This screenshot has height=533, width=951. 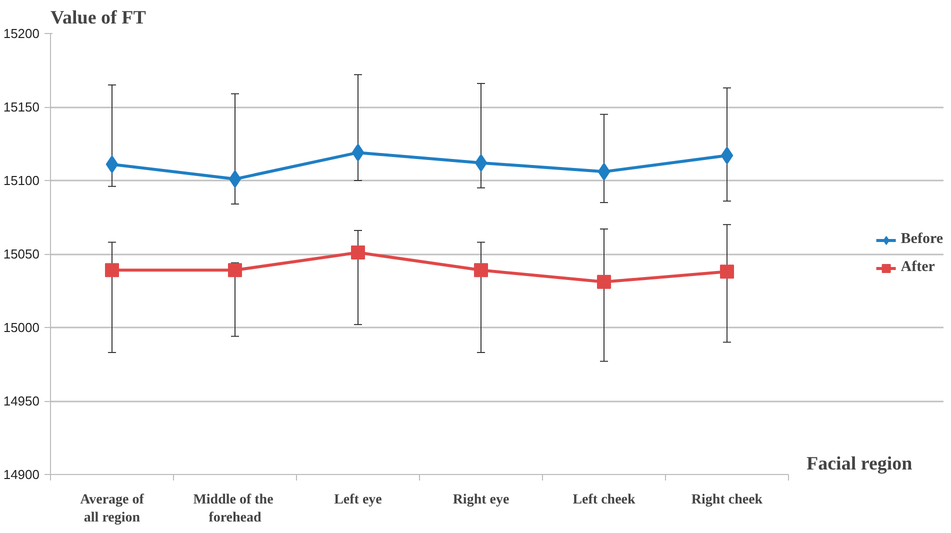 I want to click on y-tick-label: 15050, so click(x=21, y=254).